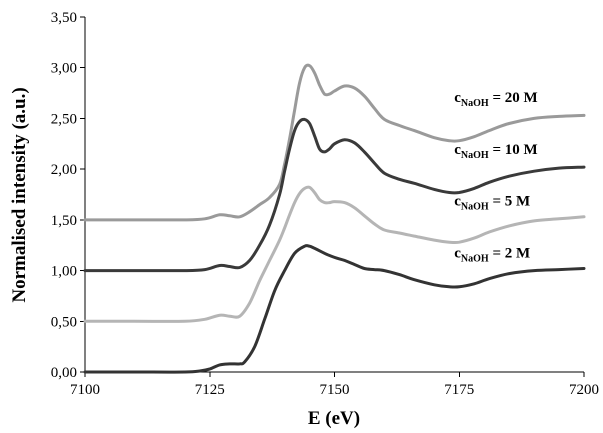 Image resolution: width=603 pixels, height=433 pixels. What do you see at coordinates (459, 390) in the screenshot?
I see `x-tick-label: 7175` at bounding box center [459, 390].